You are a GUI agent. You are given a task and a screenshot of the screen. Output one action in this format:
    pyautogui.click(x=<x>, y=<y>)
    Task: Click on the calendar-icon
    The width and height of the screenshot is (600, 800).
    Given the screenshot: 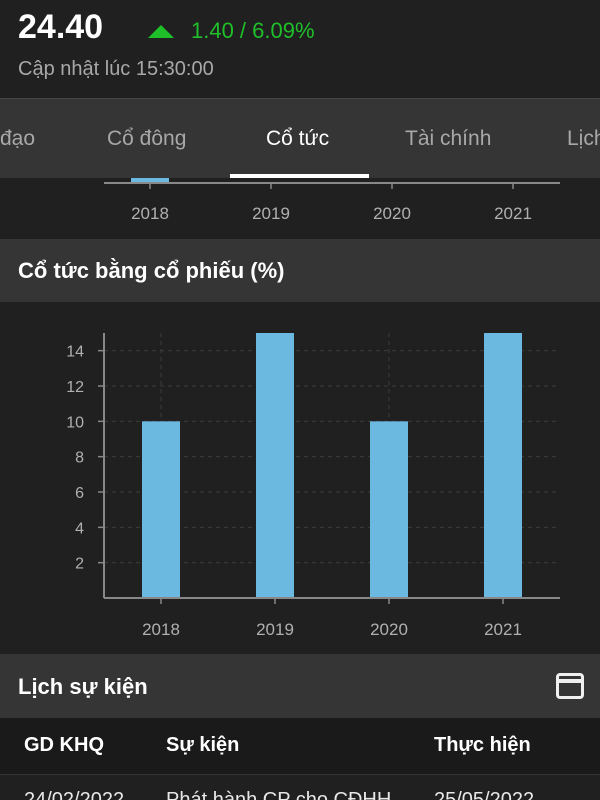 What is the action you would take?
    pyautogui.click(x=570, y=686)
    